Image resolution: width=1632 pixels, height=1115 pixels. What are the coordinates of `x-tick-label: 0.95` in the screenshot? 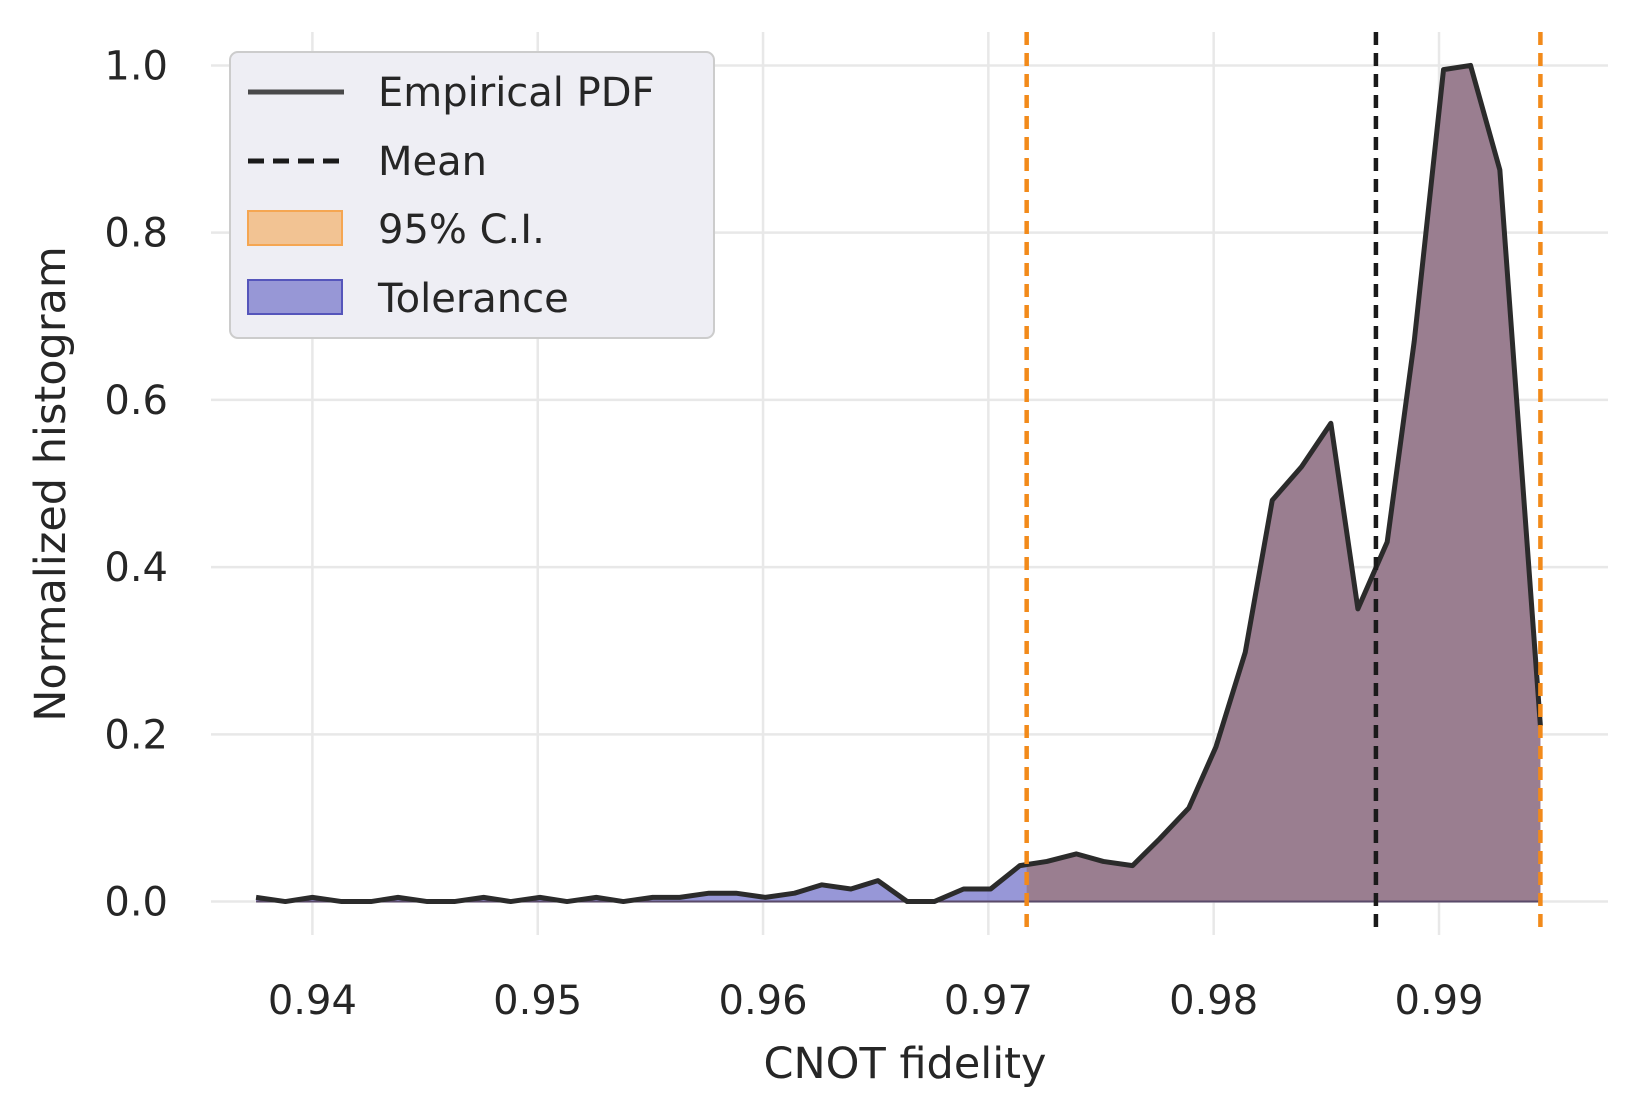 It's located at (537, 1001).